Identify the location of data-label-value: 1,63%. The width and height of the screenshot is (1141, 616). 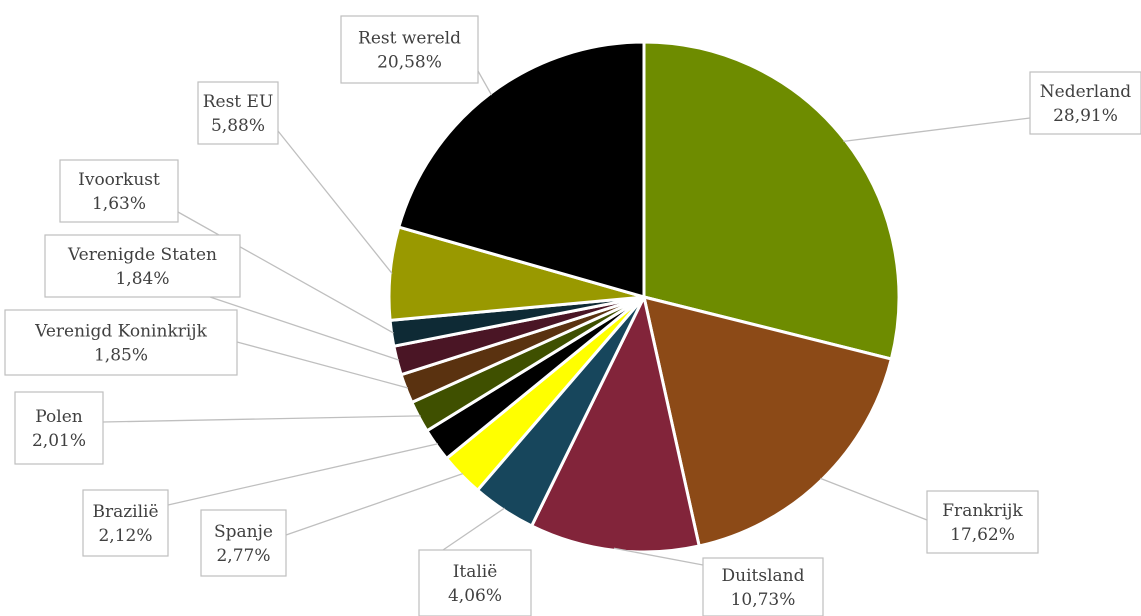
(119, 204).